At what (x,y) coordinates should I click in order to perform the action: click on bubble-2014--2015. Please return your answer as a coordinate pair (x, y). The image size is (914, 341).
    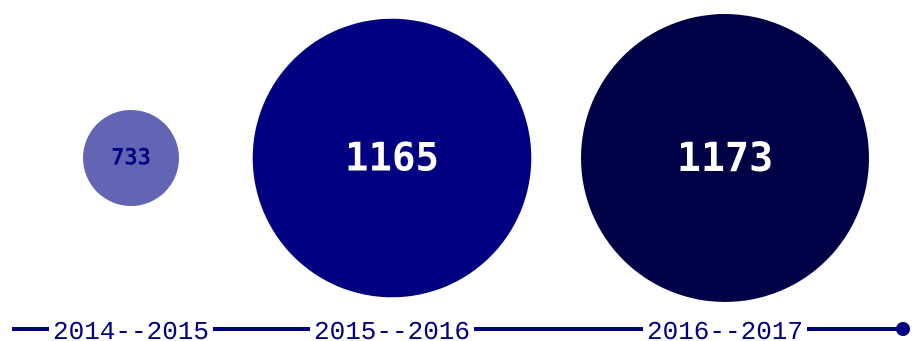
    Looking at the image, I should click on (131, 158).